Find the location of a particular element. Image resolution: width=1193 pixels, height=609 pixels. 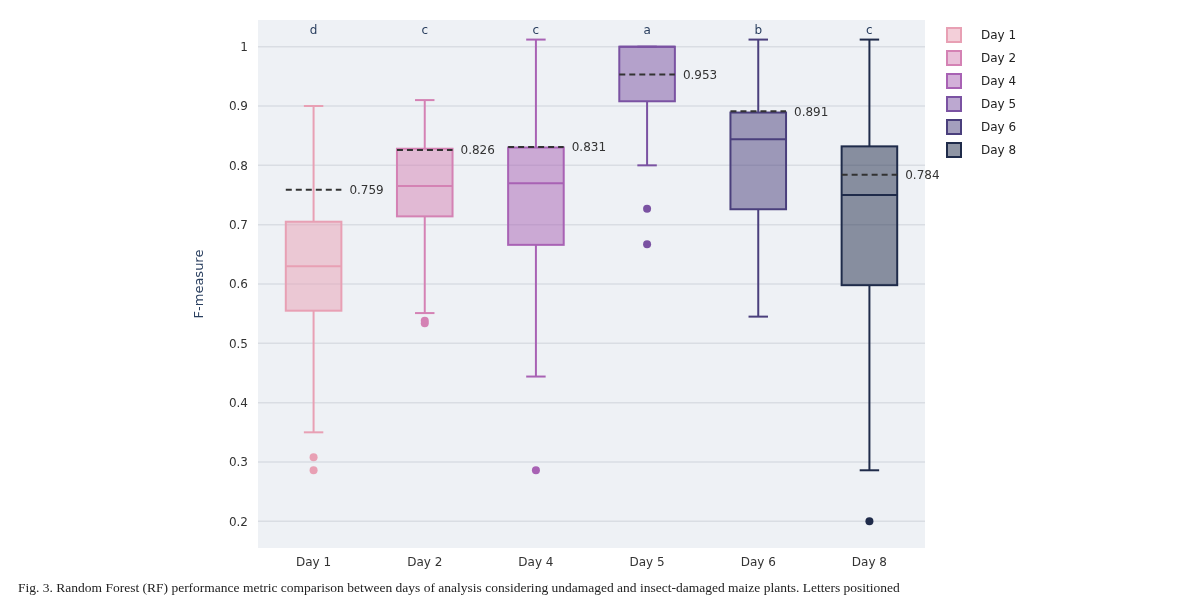

x-tick-label: Day 2 is located at coordinates (425, 562).